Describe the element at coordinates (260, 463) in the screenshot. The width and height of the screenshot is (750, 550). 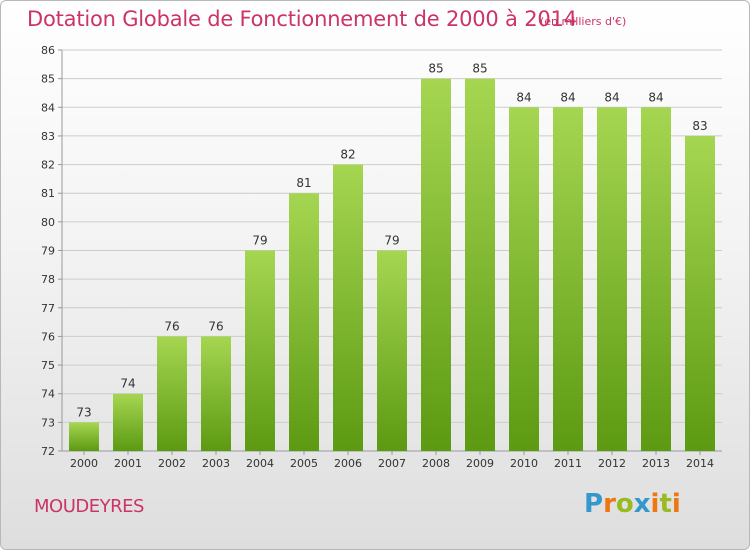
I see `x-tick-label: 2004` at that location.